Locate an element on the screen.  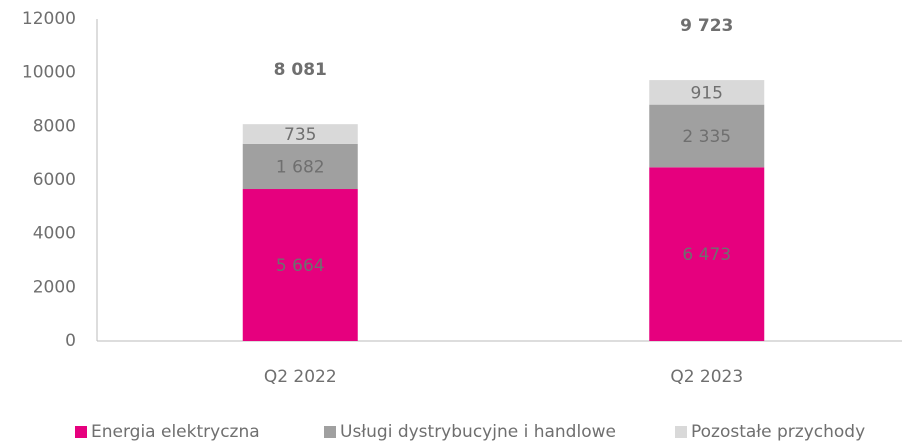
x-tick-label: Q2 2022 is located at coordinates (300, 377).